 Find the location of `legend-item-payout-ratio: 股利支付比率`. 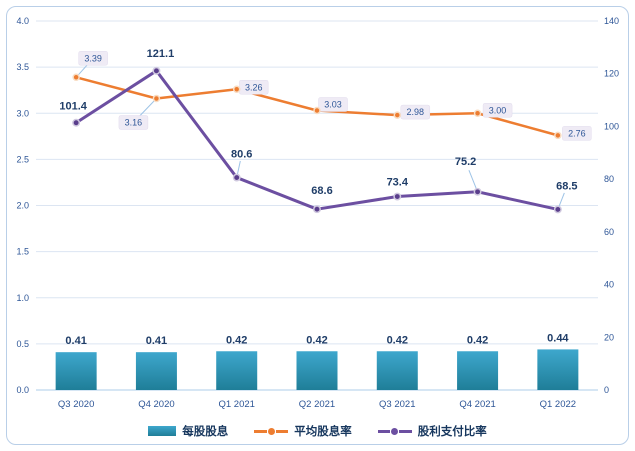

legend-item-payout-ratio: 股利支付比率 is located at coordinates (432, 431).